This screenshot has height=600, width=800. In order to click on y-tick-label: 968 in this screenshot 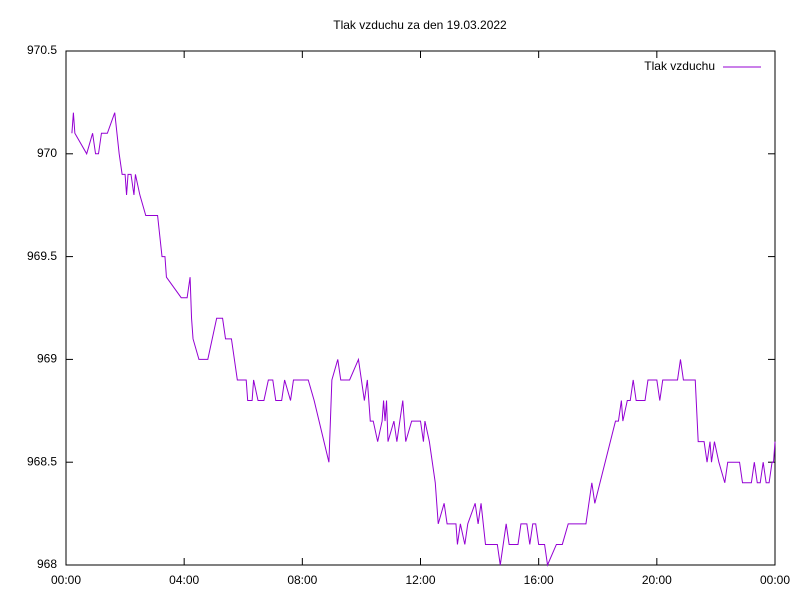, I will do `click(47, 564)`.